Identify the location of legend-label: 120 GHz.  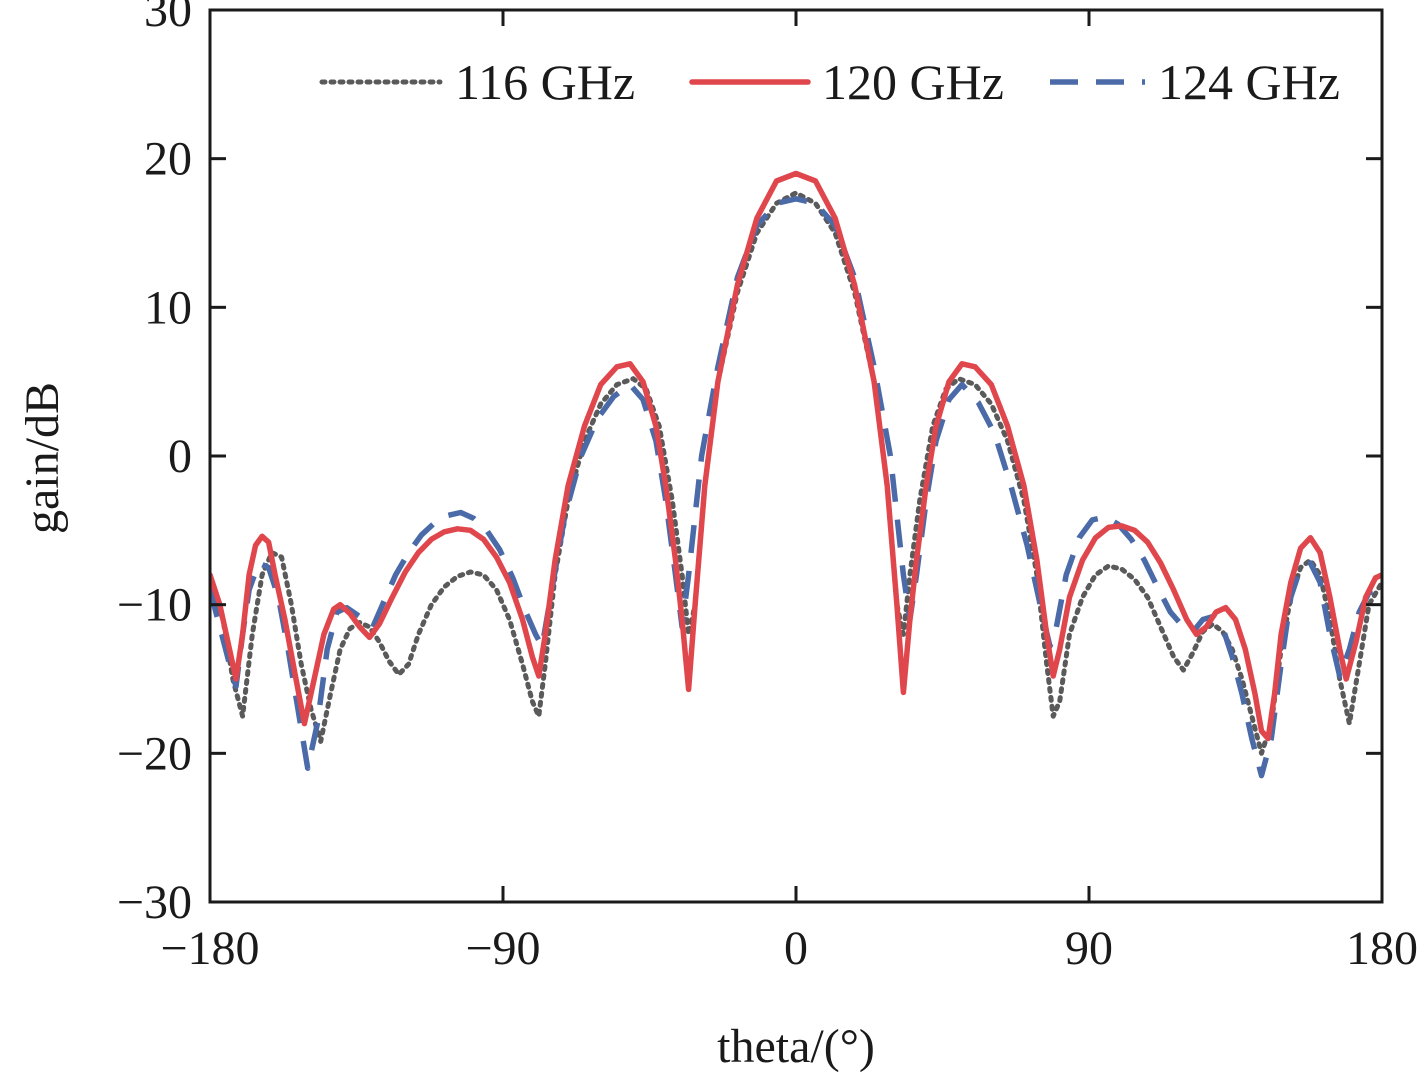
(913, 82).